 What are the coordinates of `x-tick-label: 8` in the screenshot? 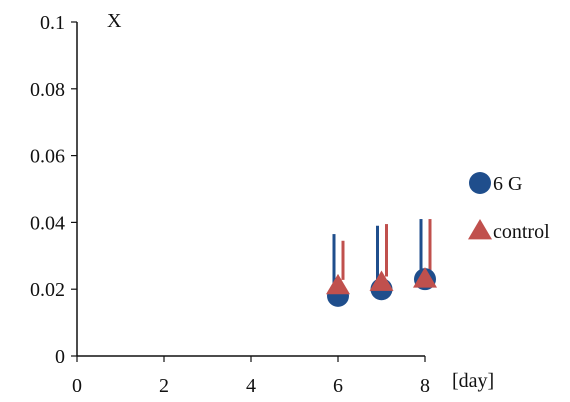 It's located at (425, 386).